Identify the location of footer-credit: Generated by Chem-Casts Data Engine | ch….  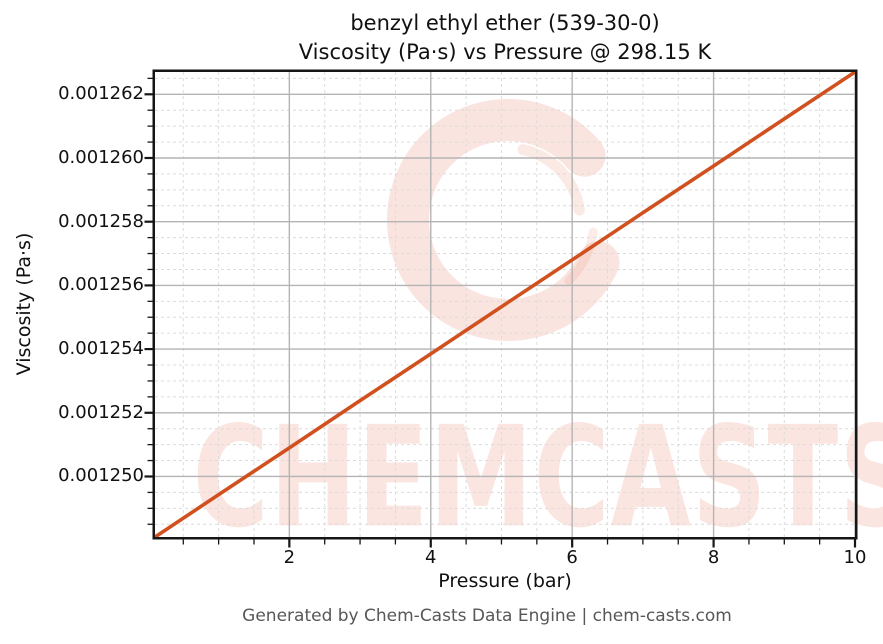
(487, 616).